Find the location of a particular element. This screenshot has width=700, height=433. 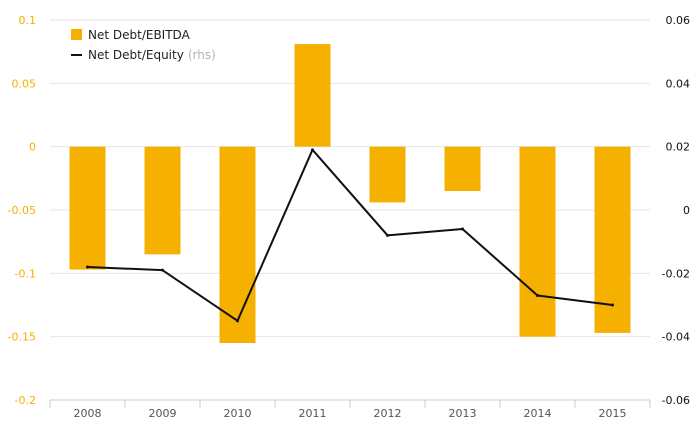

left-tick-label: 0.1 is located at coordinates (28, 20).